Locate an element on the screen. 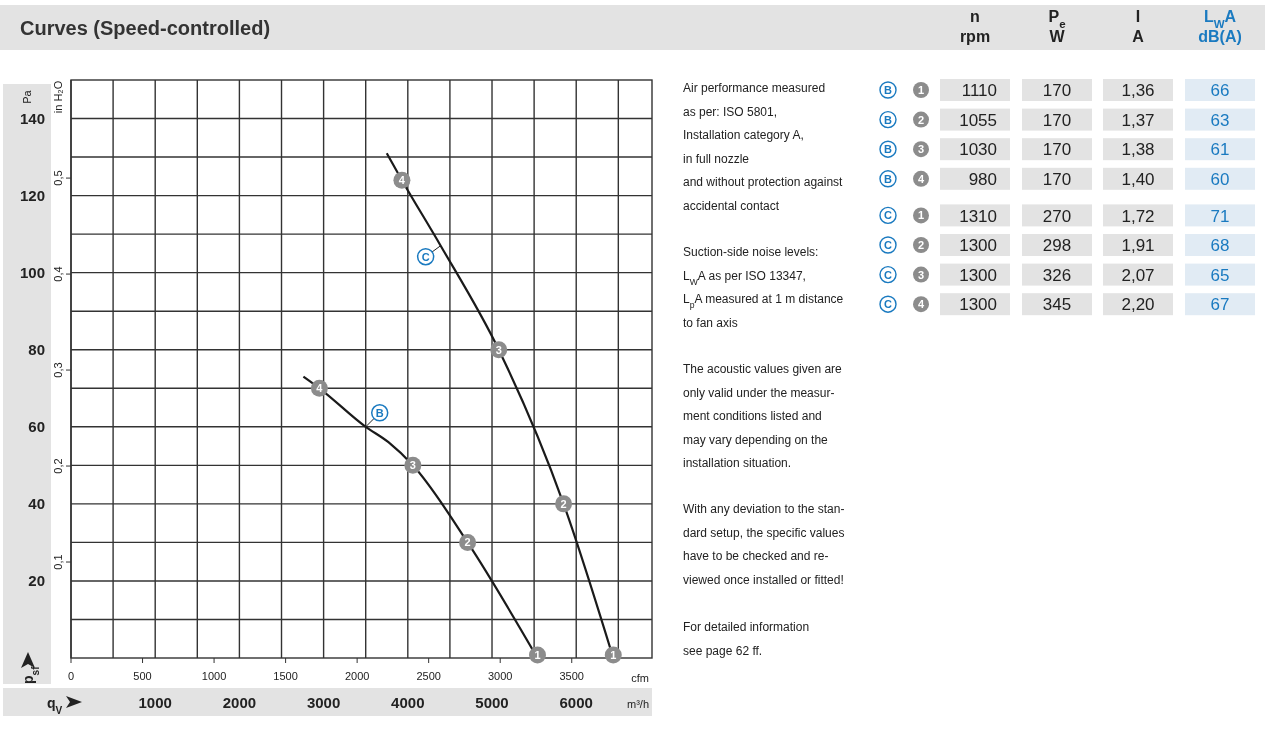 This screenshot has height=731, width=1265. text: n rpm is located at coordinates (975, 26).